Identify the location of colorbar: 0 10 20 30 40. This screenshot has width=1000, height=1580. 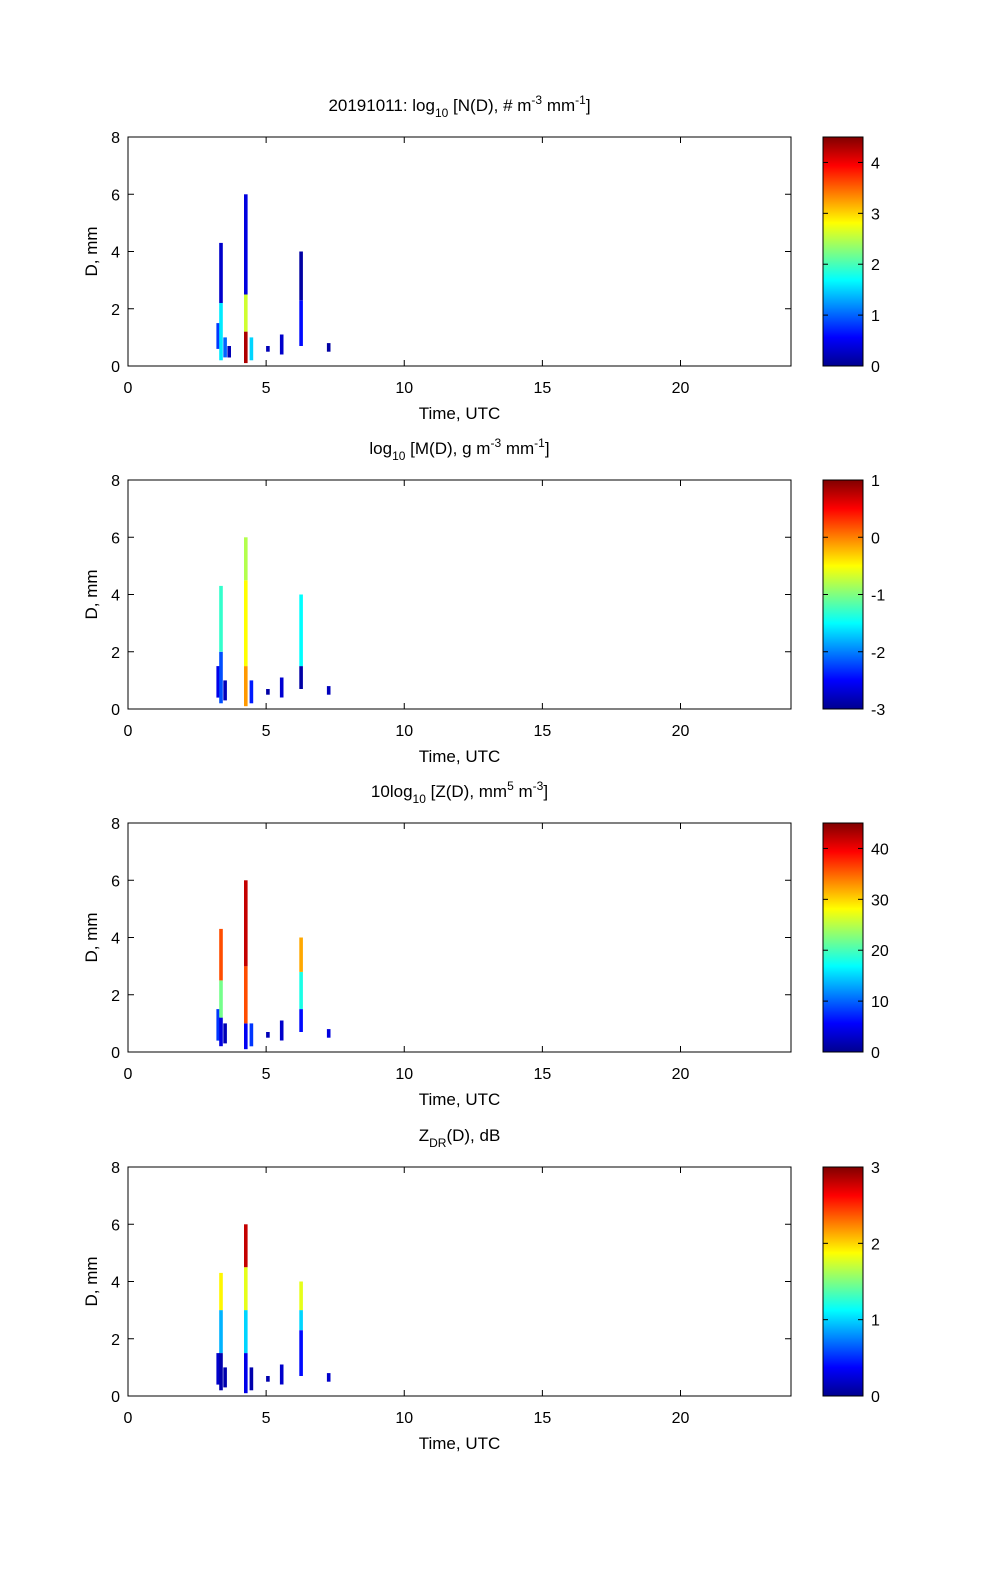
(855, 942).